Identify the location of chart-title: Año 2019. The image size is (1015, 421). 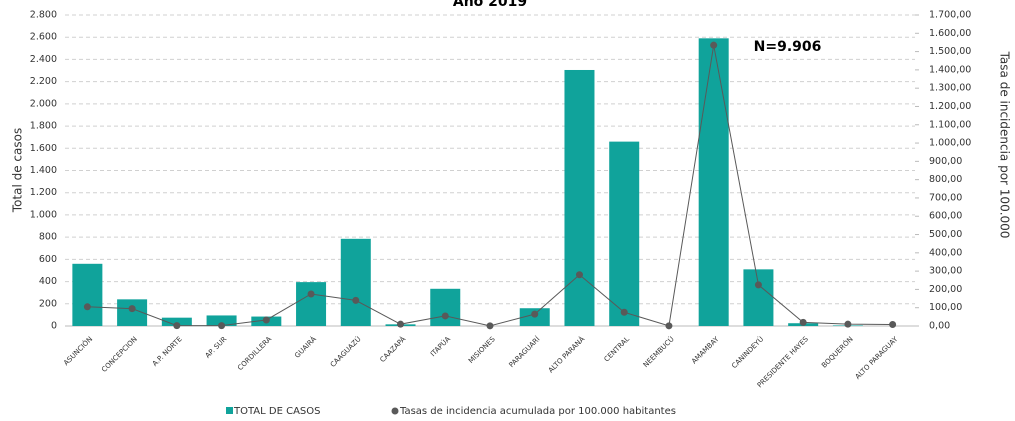
(490, 5).